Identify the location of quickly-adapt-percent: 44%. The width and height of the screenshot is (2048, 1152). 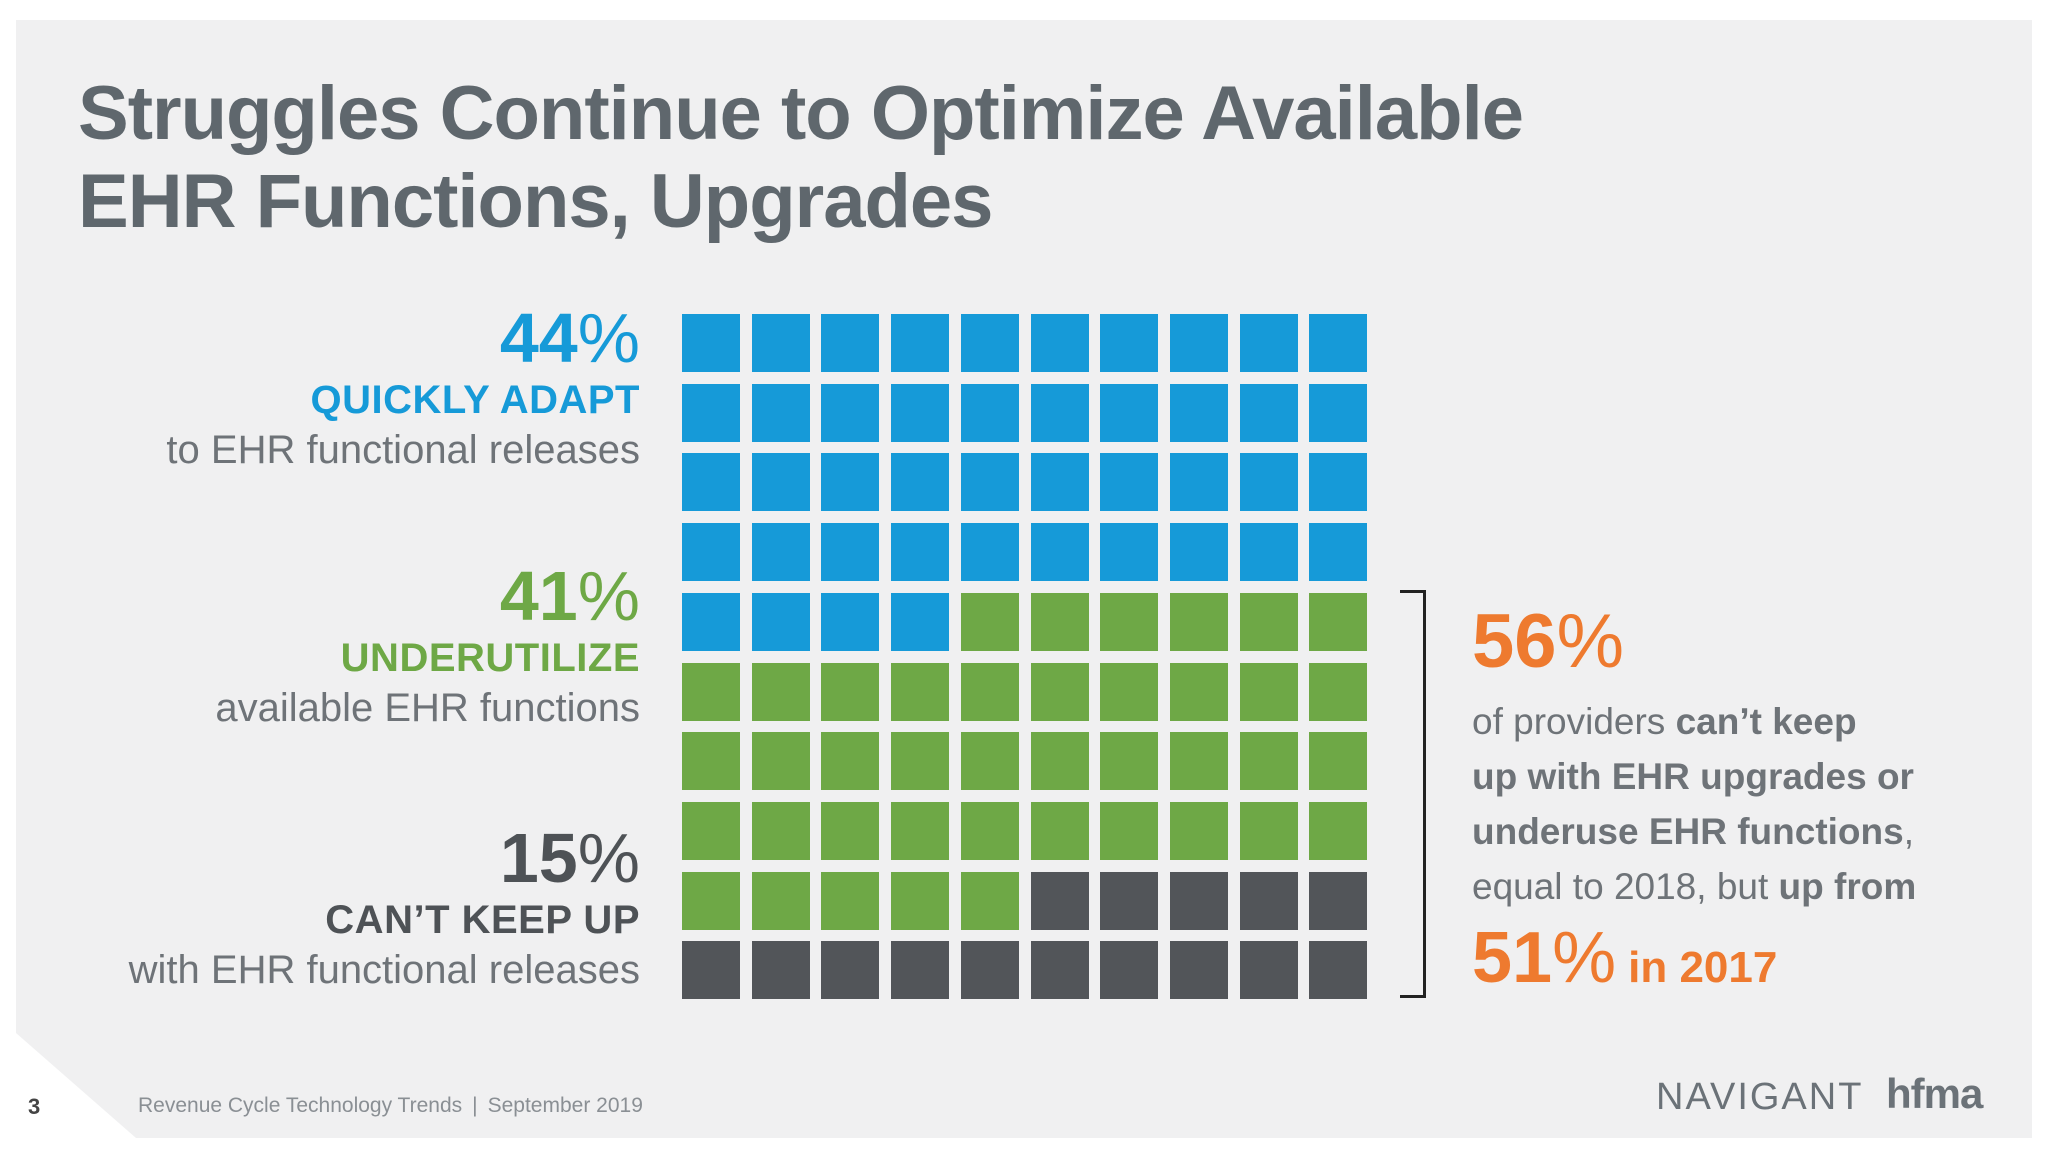
(569, 338).